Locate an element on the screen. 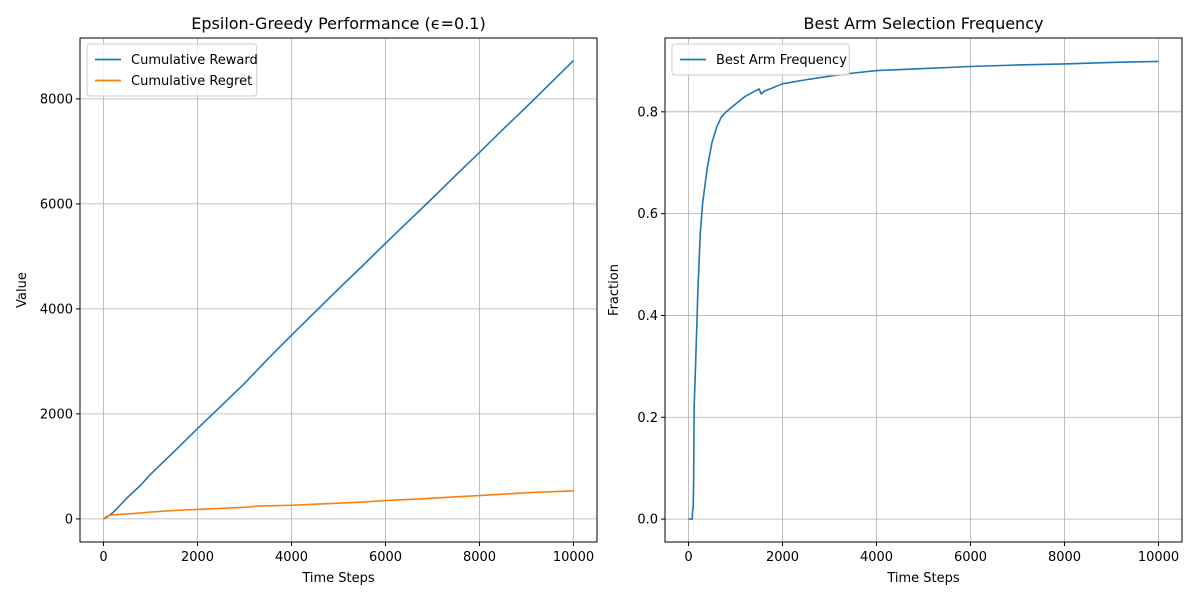 This screenshot has width=1200, height=600. chart-1-legend-box is located at coordinates (760, 59).